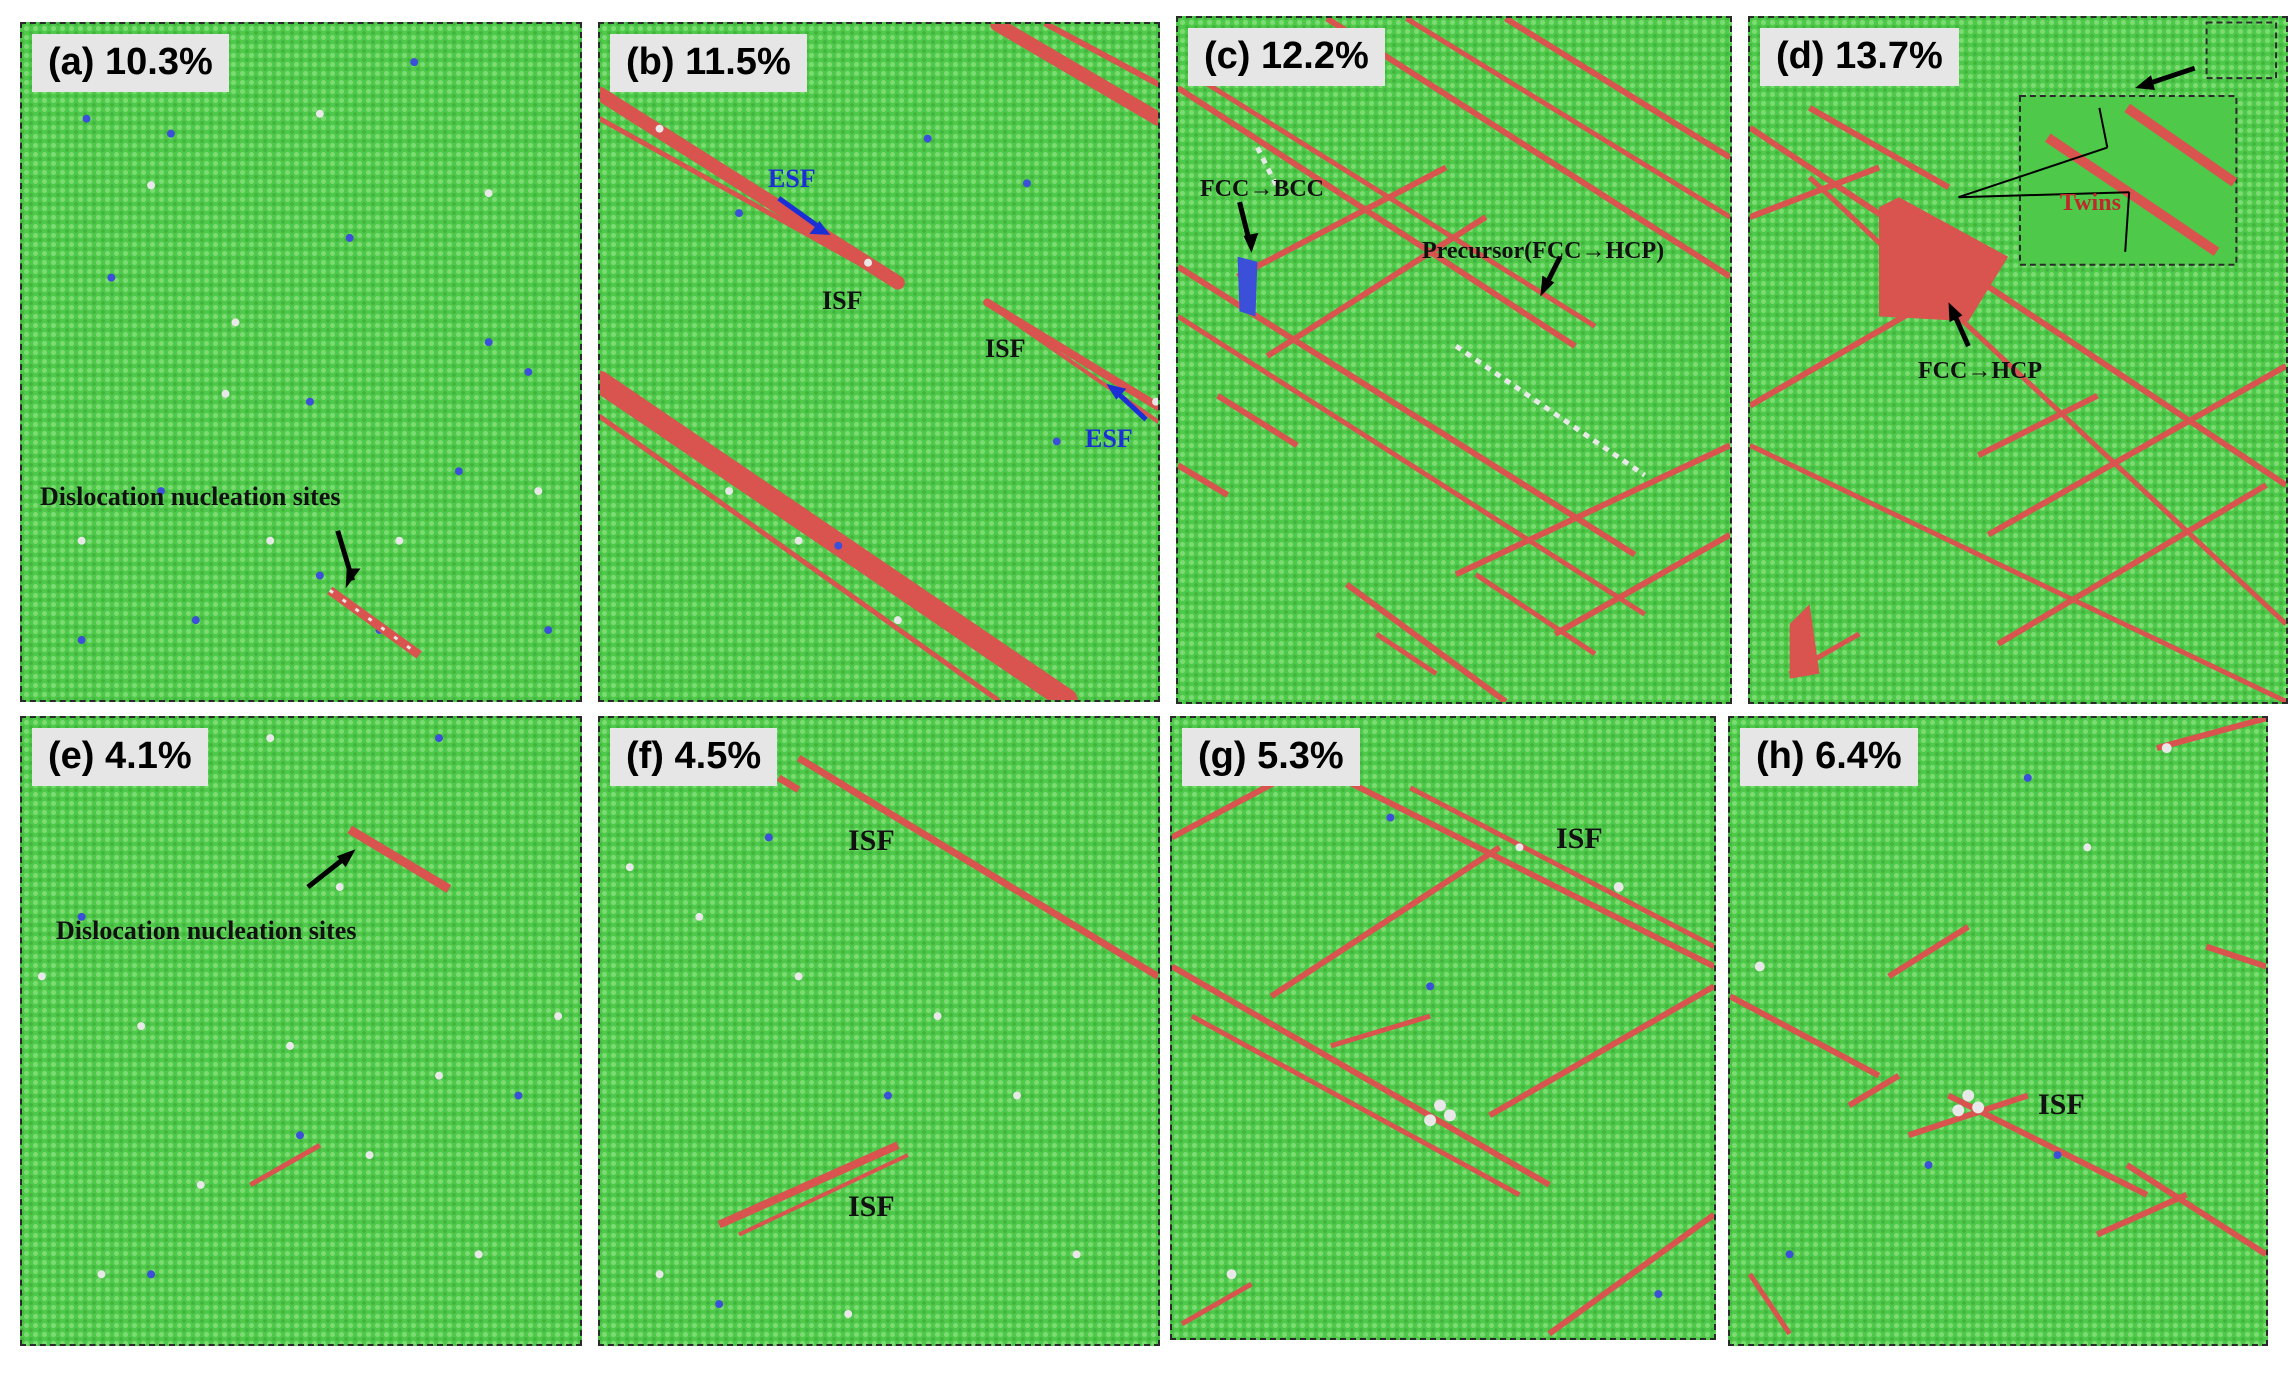  I want to click on panel-g-defects, so click(1443, 1041).